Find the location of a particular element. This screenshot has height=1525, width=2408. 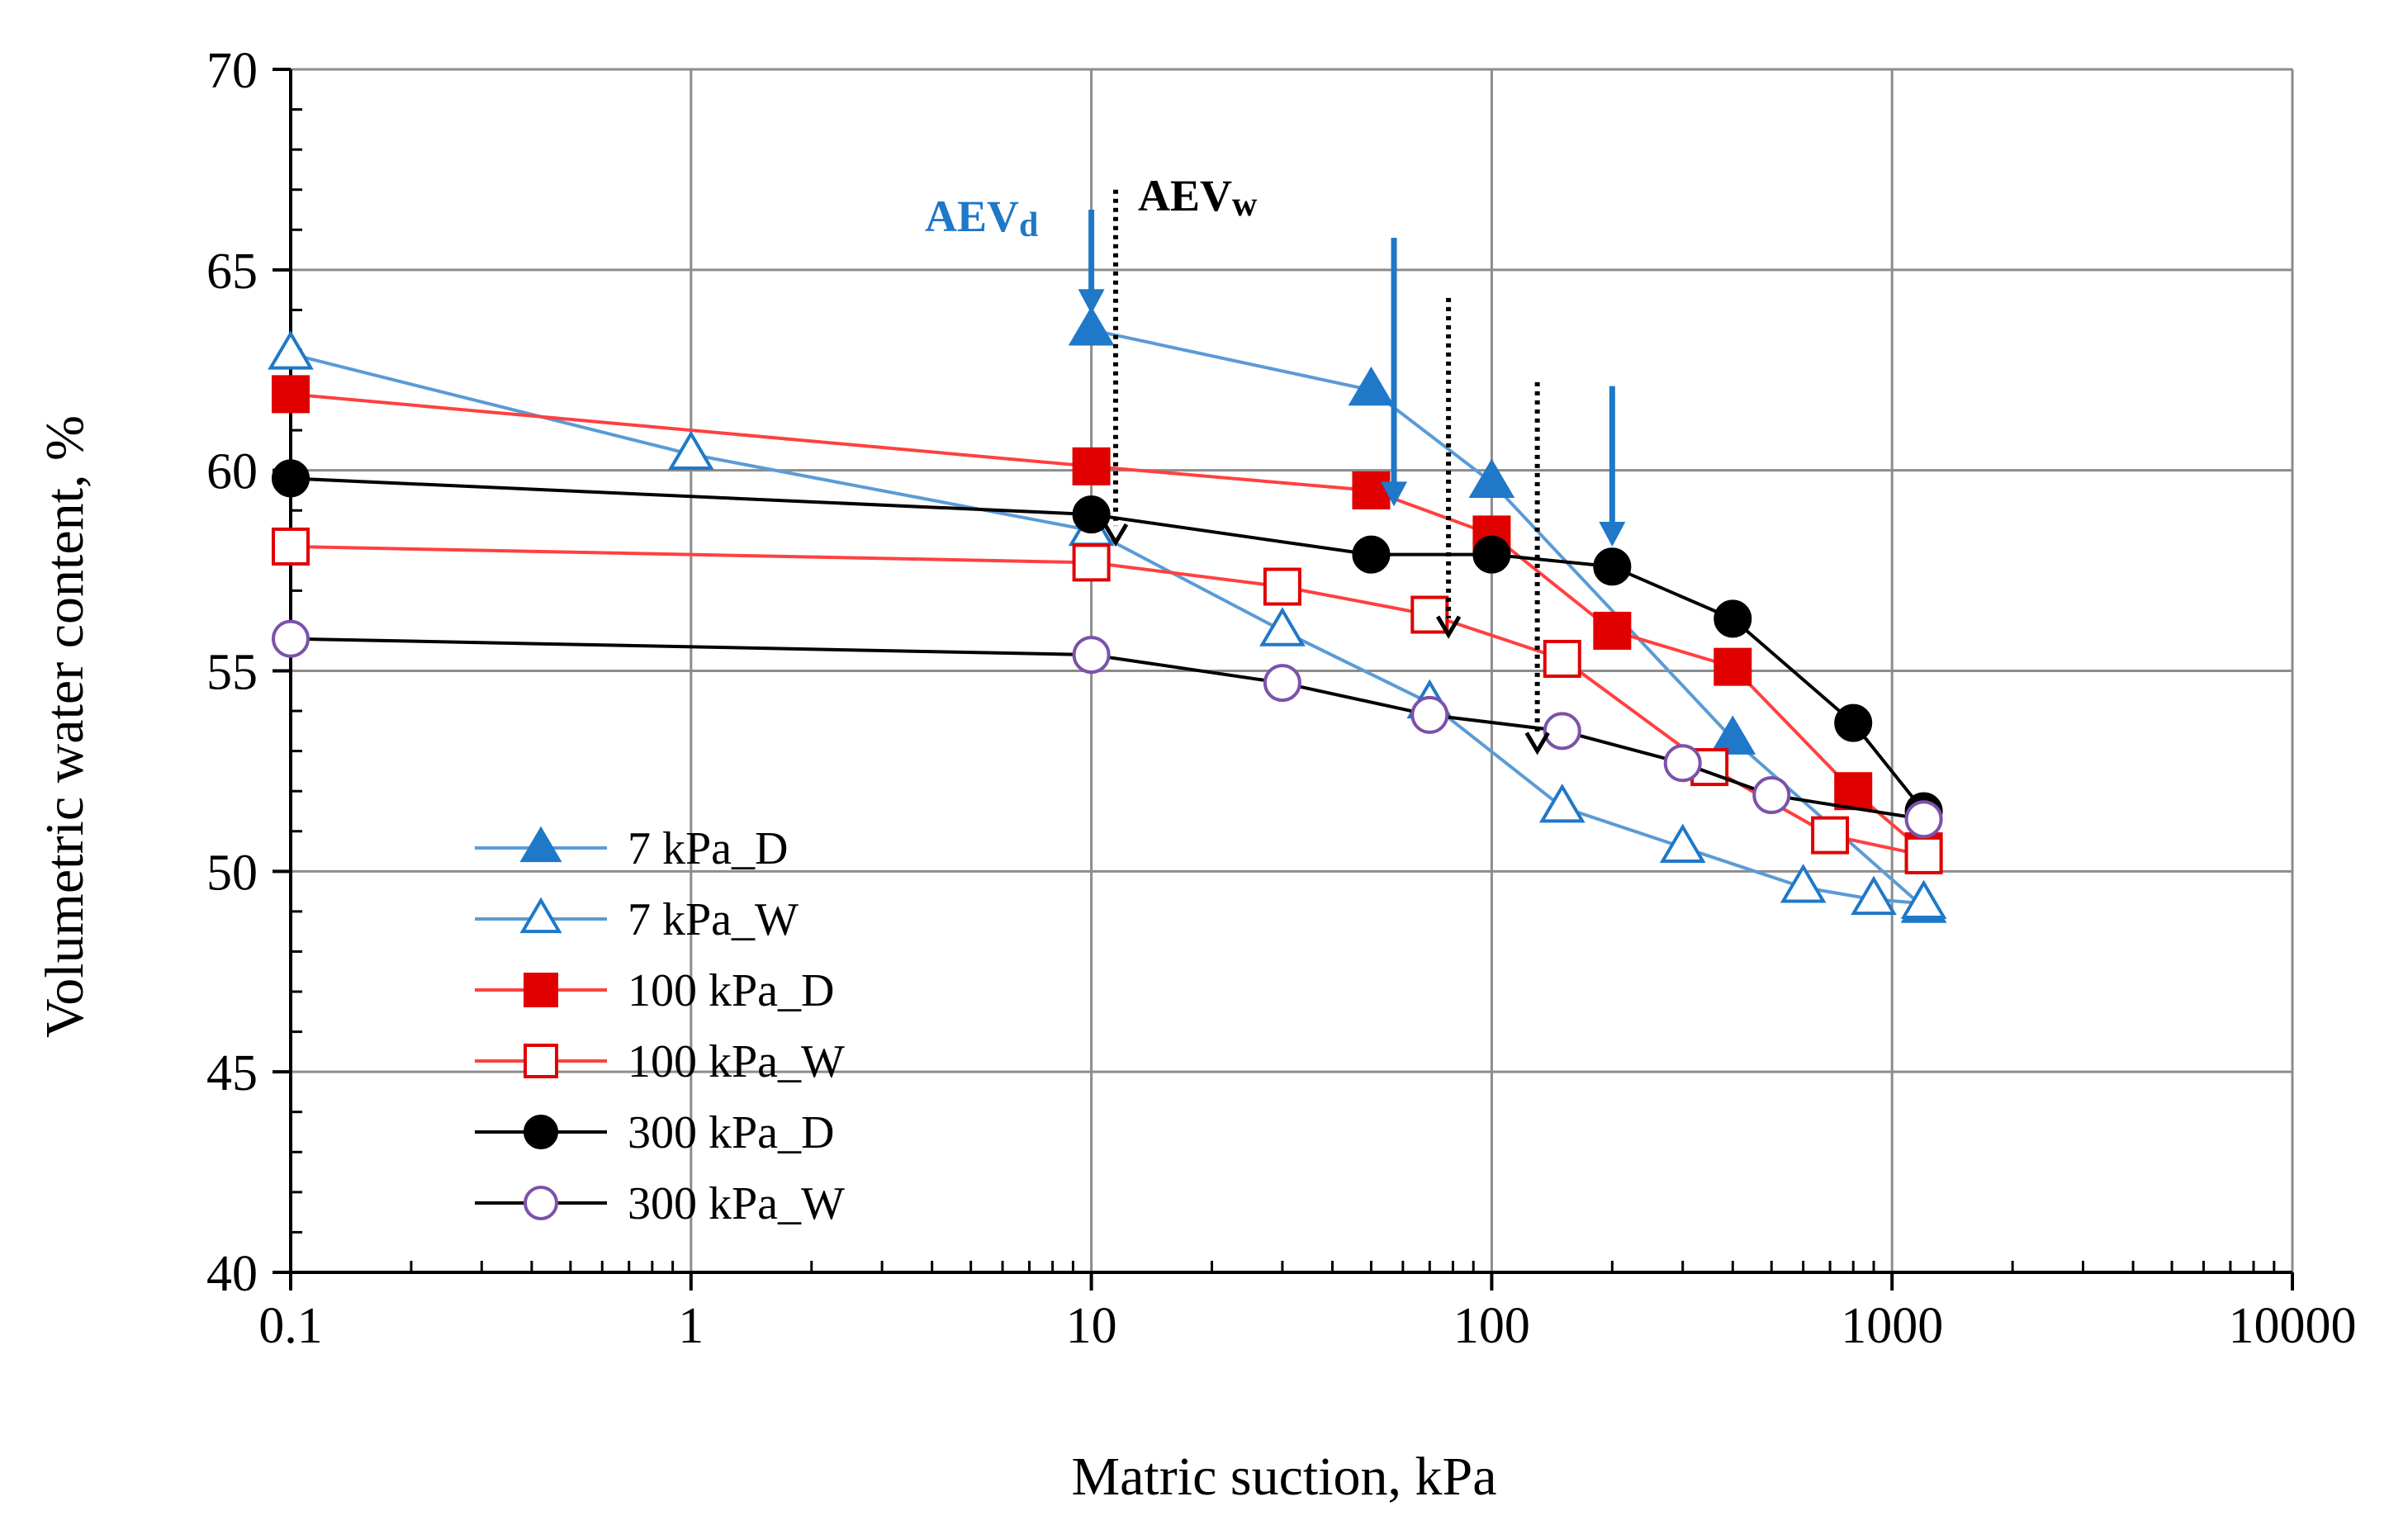

x-tick-label: 1000 is located at coordinates (1892, 1326).